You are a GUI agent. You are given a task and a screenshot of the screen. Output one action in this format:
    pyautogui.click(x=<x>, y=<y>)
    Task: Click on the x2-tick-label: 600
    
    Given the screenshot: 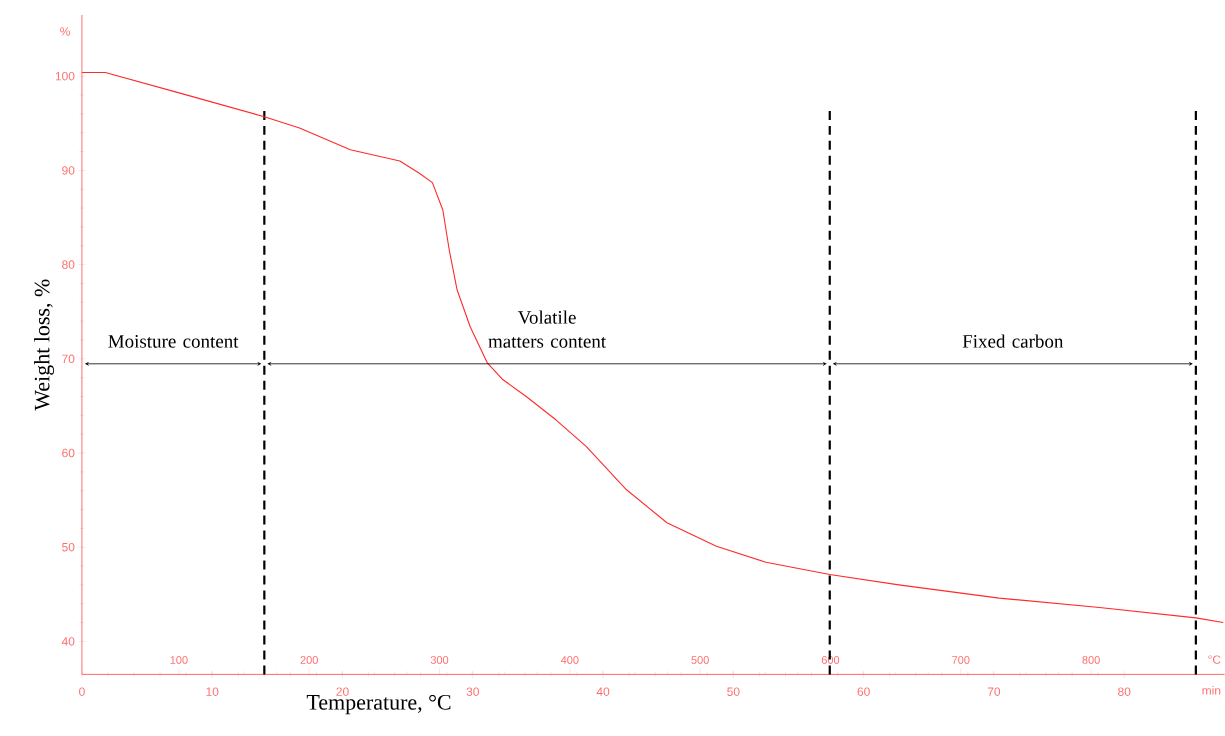 What is the action you would take?
    pyautogui.click(x=830, y=659)
    